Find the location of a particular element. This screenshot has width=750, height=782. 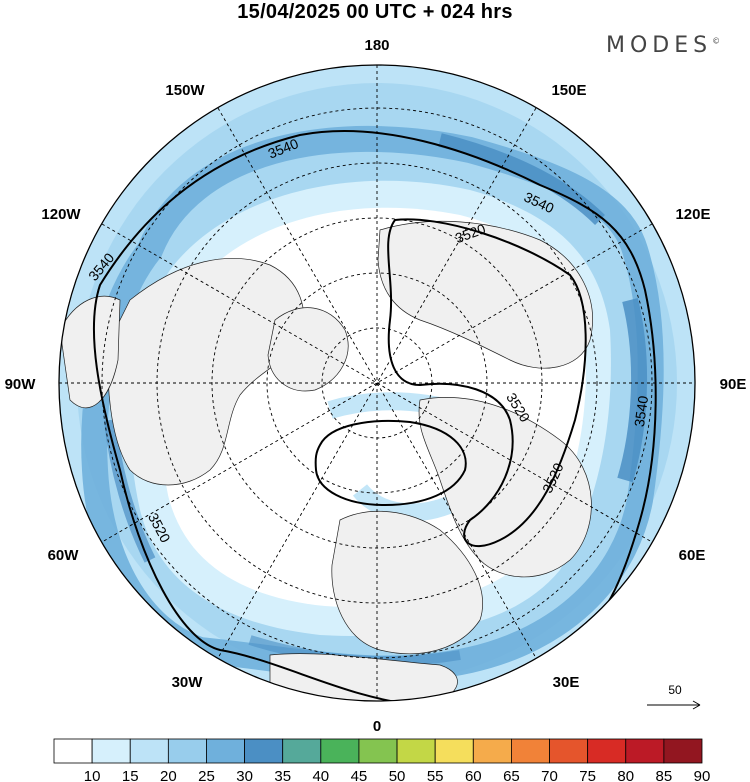

colorbar-label: 20 is located at coordinates (168, 775).